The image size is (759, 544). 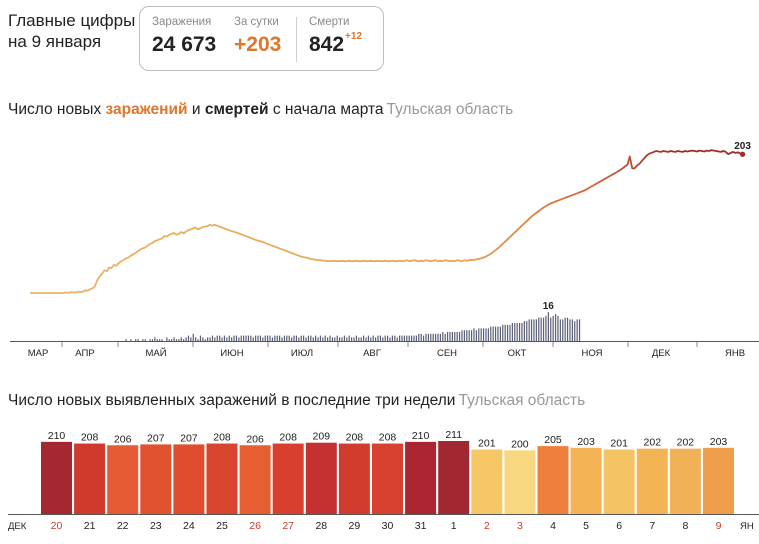 What do you see at coordinates (522, 400) in the screenshot?
I see `section2-region: Тульская область` at bounding box center [522, 400].